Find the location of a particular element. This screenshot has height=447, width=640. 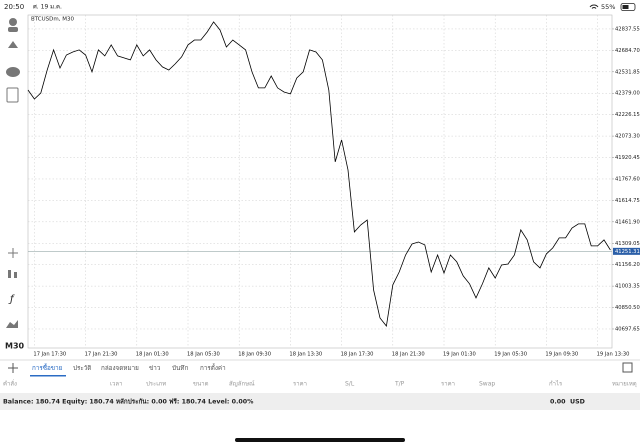

panel-button is located at coordinates (627, 367).